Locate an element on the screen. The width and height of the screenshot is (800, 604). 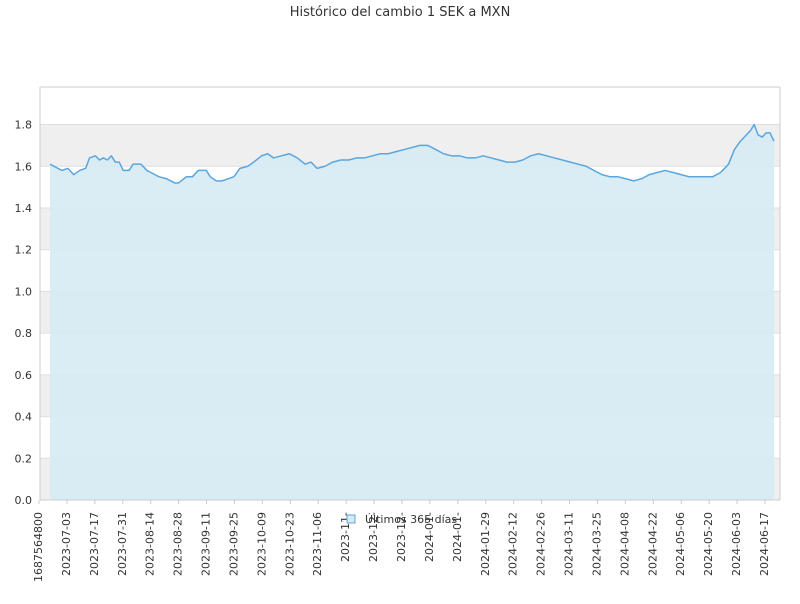
y-tick-label: 1.6 is located at coordinates (24, 166).